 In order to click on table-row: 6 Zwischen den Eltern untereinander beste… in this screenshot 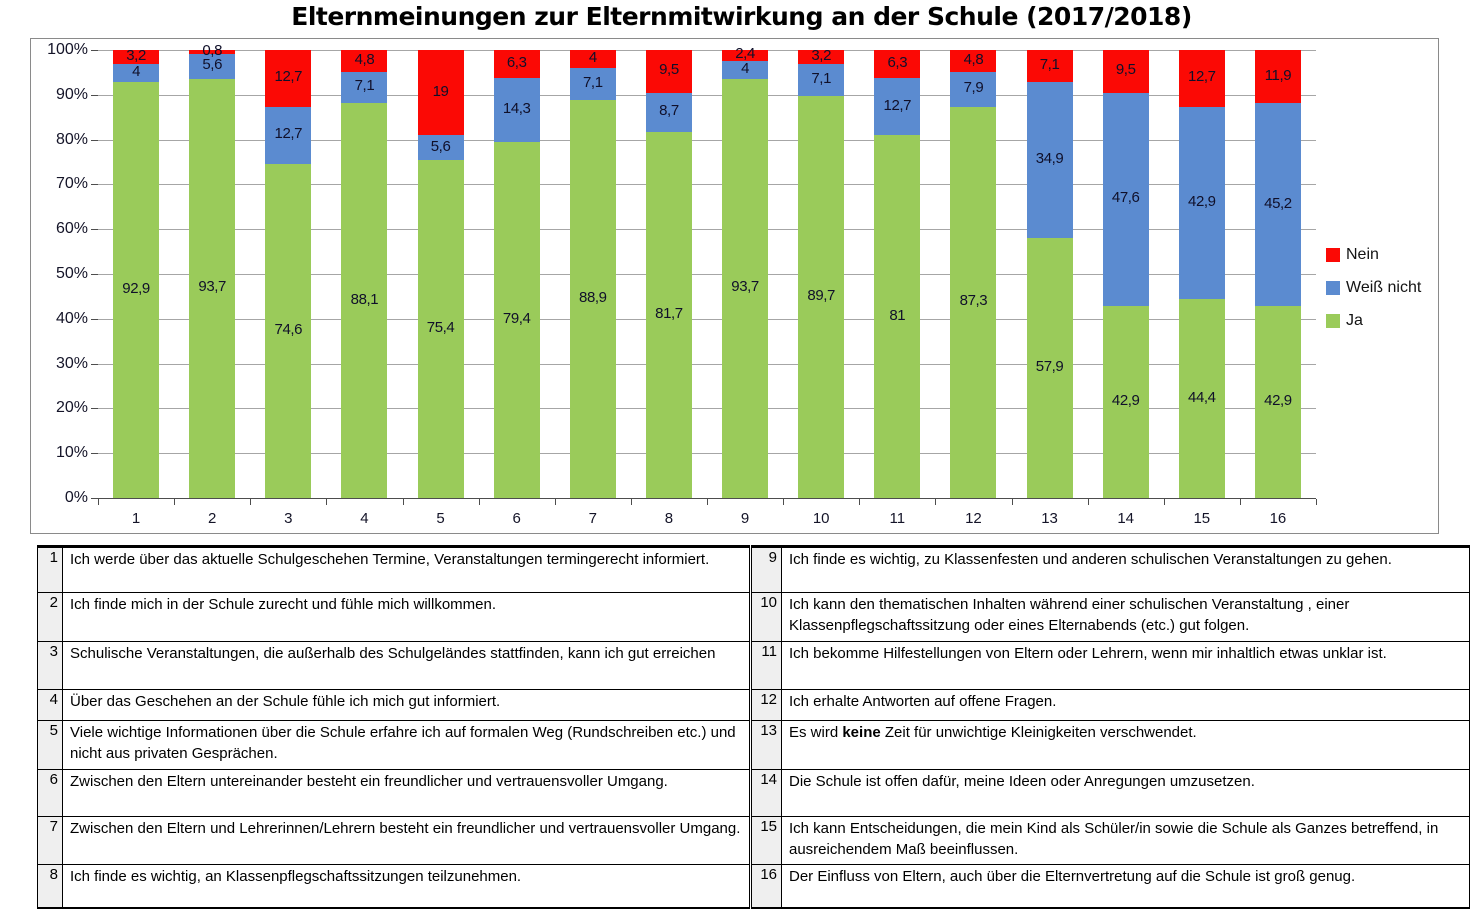, I will do `click(393, 793)`.